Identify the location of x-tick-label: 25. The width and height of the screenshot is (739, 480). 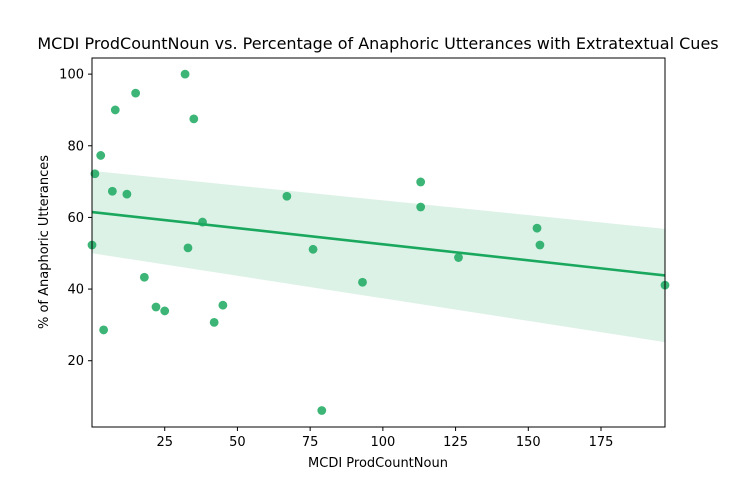
(164, 442).